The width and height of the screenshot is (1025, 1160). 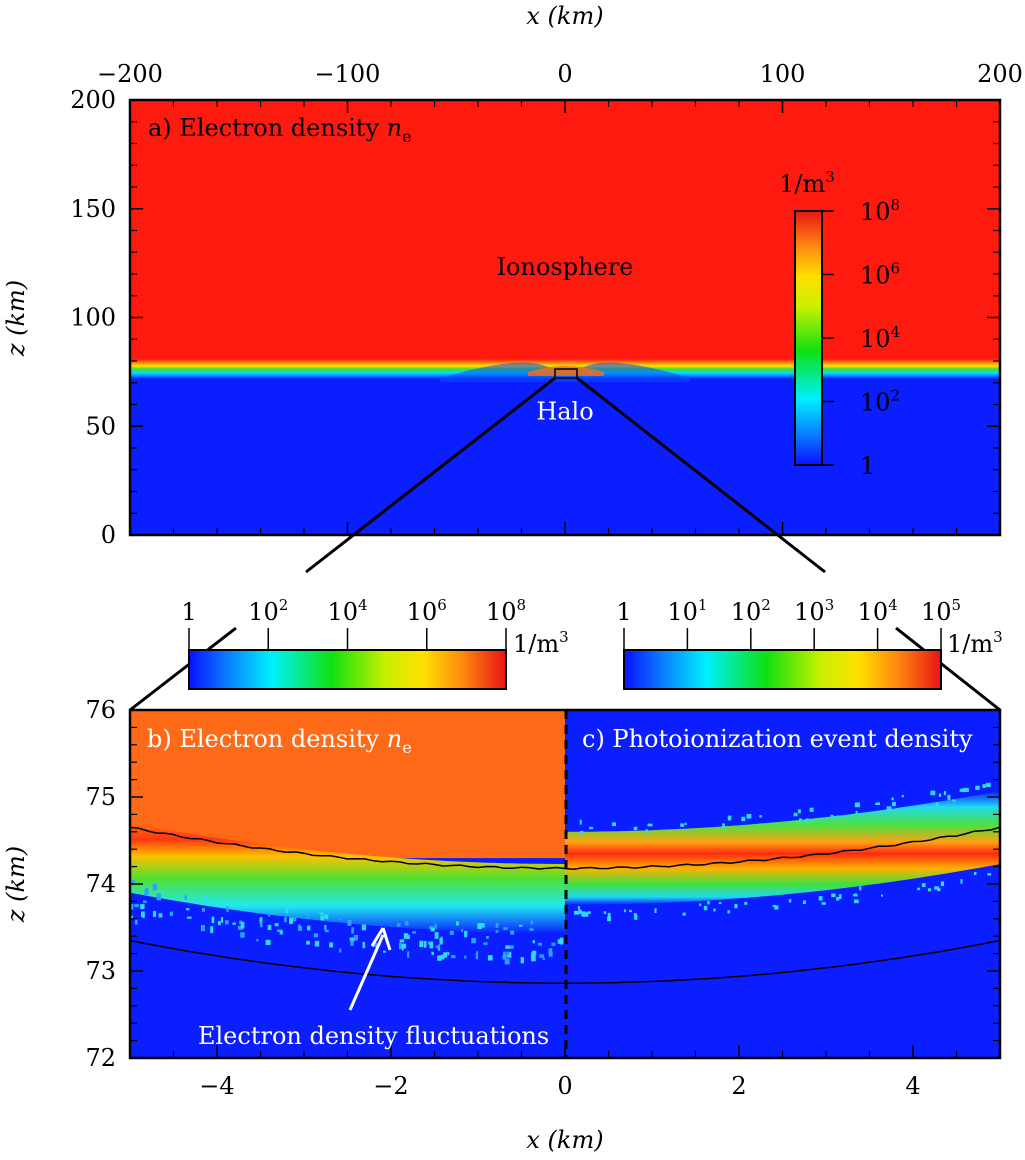 I want to click on colorbar-tick-label: 10¹, so click(x=687, y=611).